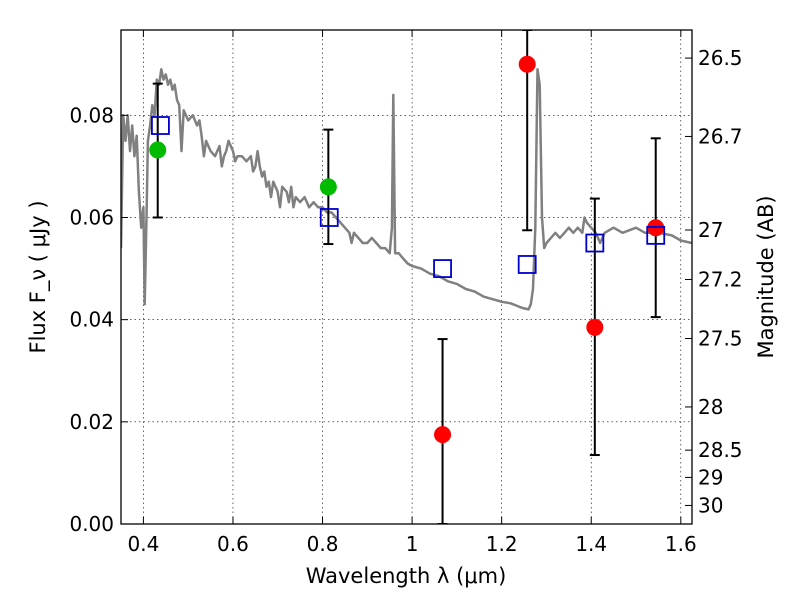 The image size is (800, 600). I want to click on y-tick-label: 0.08, so click(91, 115).